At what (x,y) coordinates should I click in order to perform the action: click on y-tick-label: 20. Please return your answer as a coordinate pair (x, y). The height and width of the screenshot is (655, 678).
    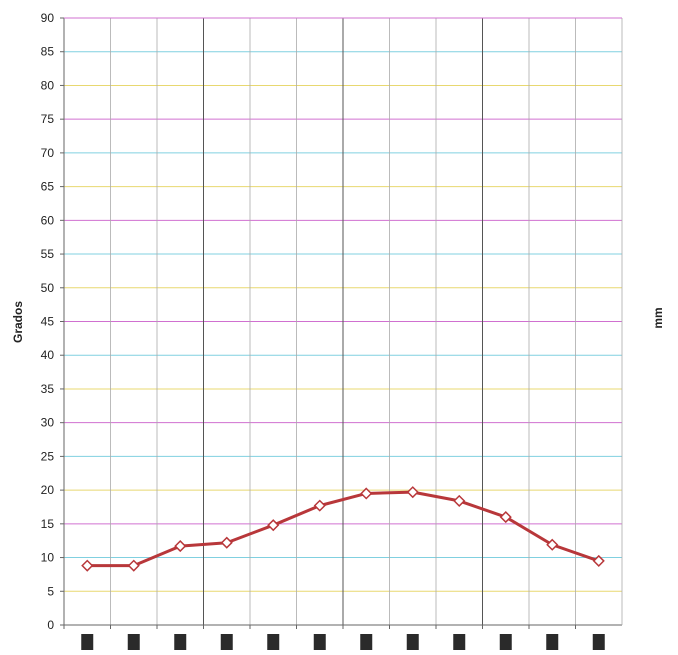
    Looking at the image, I should click on (48, 490).